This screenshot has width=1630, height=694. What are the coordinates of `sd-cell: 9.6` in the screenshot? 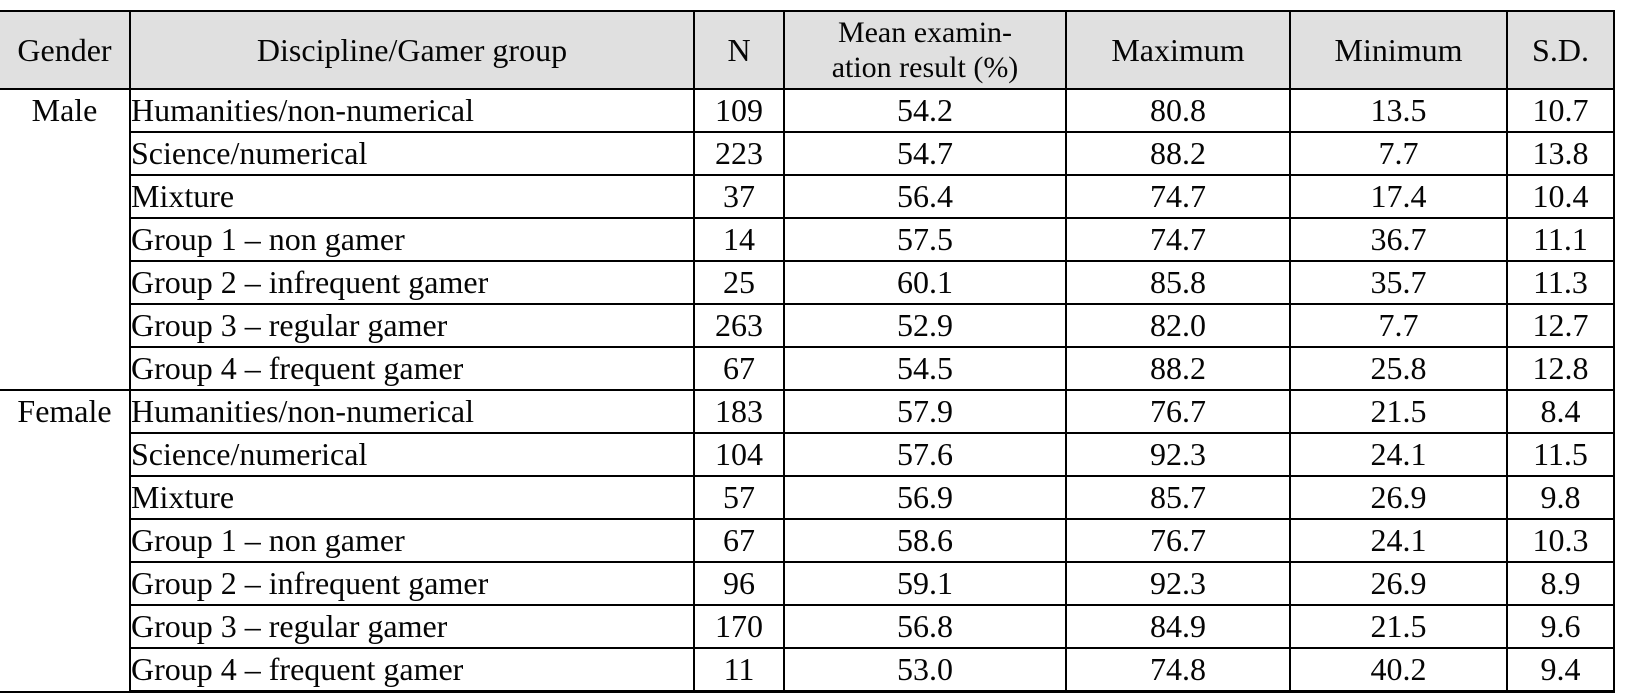 It's located at (1560, 626).